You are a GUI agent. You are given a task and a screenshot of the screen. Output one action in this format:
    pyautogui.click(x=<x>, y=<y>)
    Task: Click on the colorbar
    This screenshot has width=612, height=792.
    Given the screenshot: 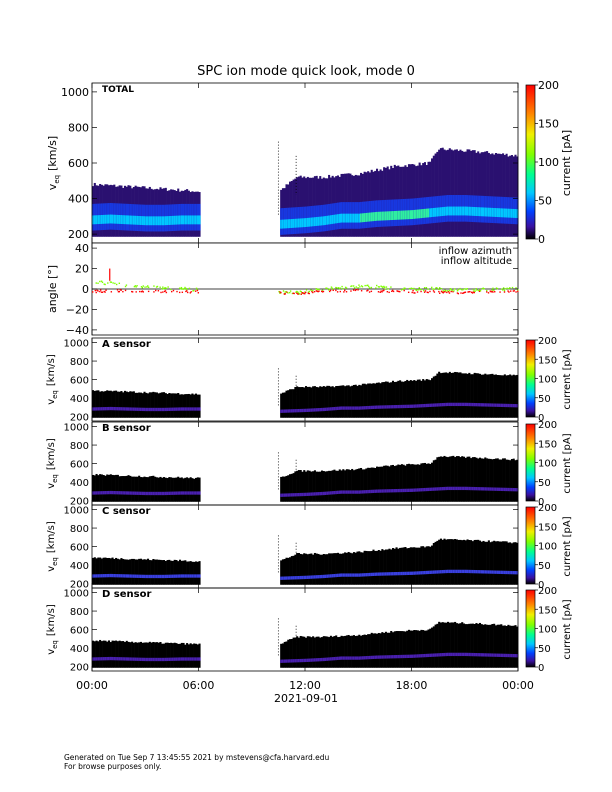 What is the action you would take?
    pyautogui.click(x=530, y=545)
    